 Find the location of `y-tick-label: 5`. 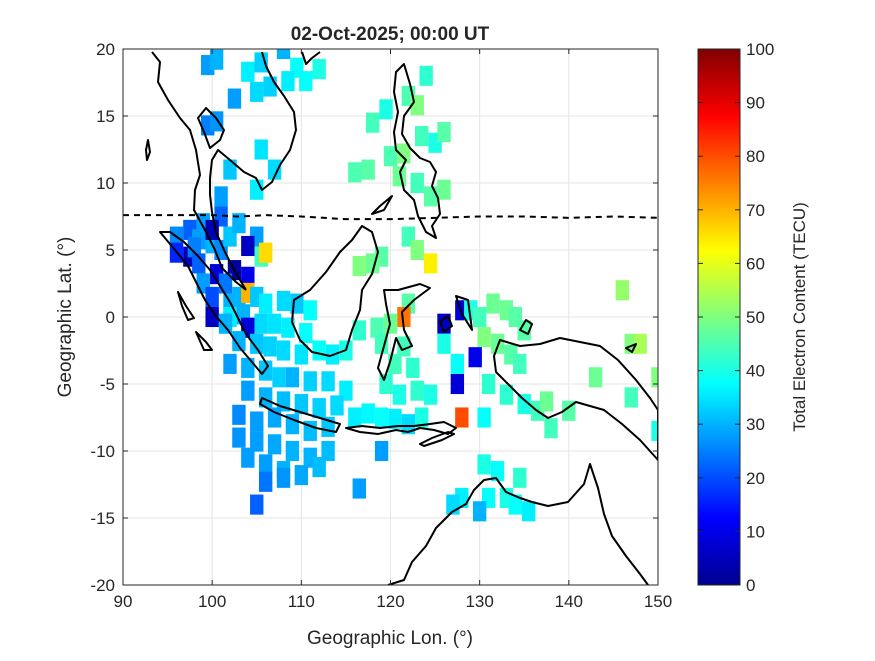

y-tick-label: 5 is located at coordinates (110, 250).